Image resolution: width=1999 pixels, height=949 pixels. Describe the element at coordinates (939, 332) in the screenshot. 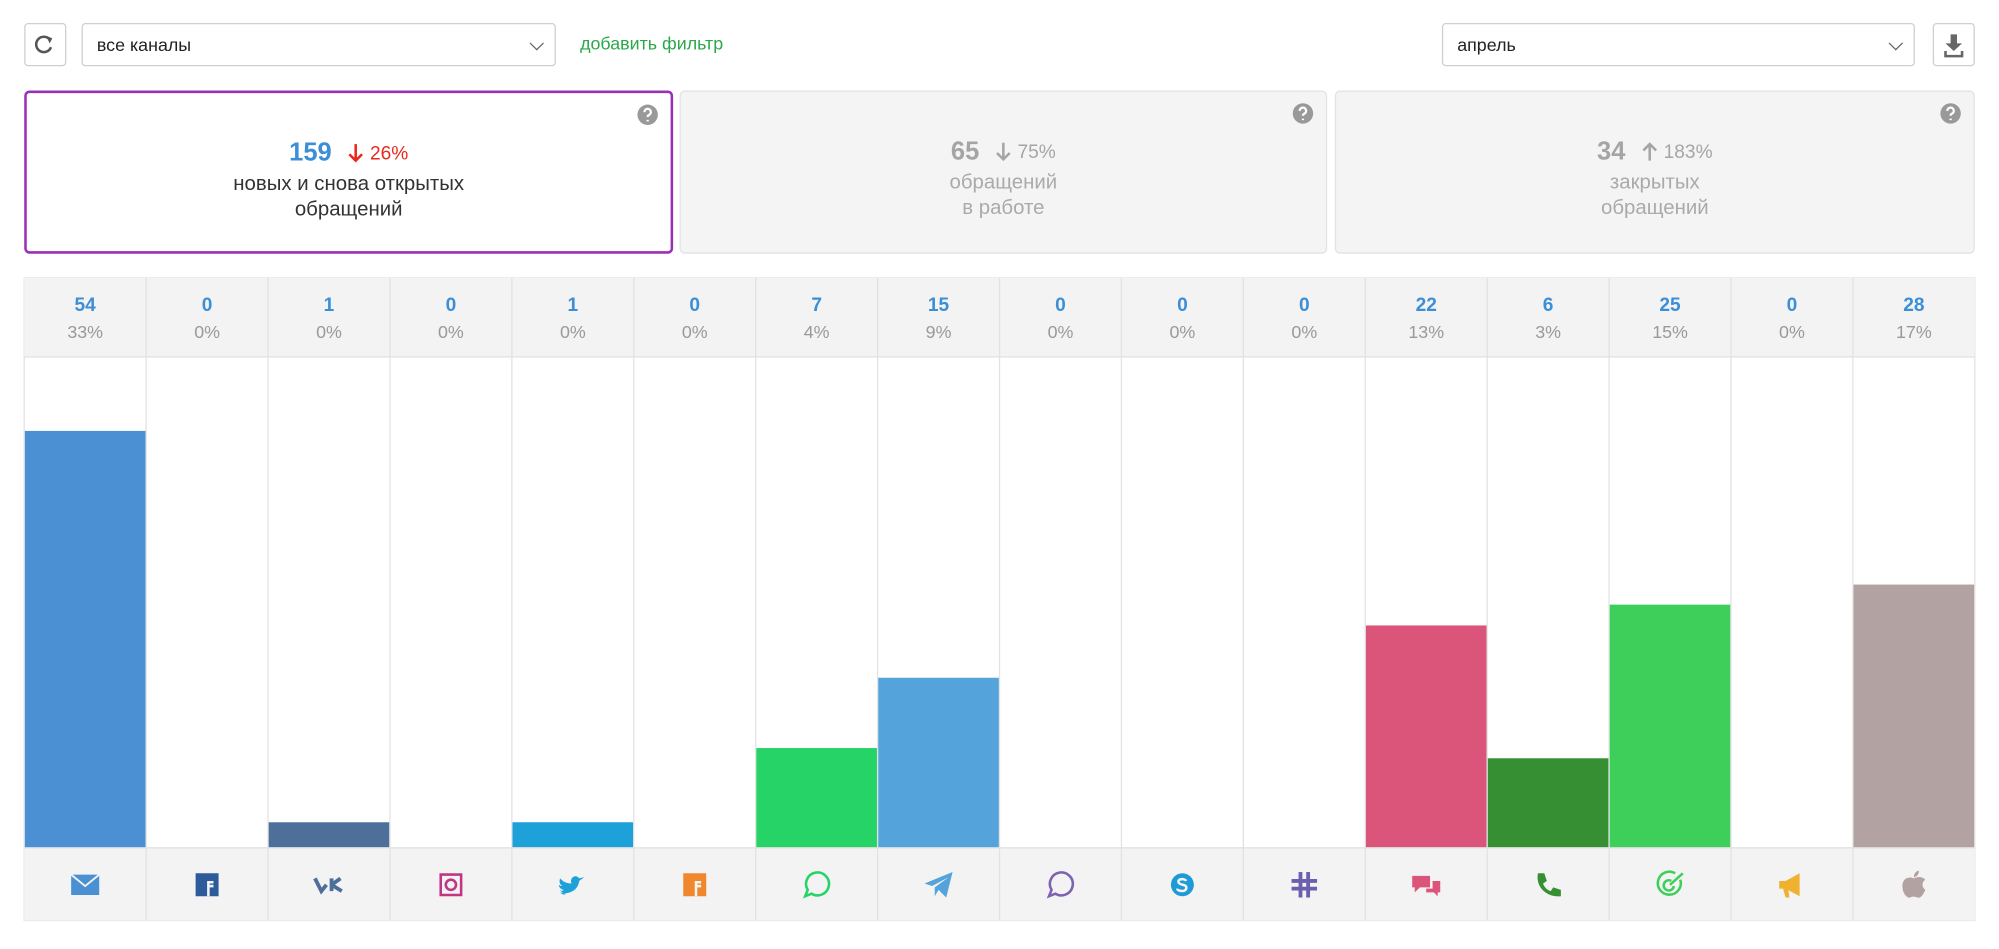

I see `share-label: 9%` at that location.